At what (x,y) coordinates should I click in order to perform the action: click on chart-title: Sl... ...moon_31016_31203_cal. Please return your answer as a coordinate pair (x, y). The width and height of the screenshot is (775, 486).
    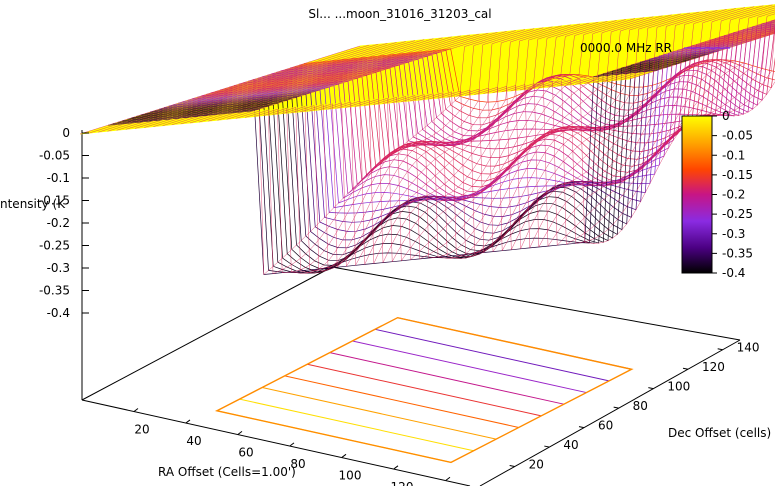
    Looking at the image, I should click on (399, 14).